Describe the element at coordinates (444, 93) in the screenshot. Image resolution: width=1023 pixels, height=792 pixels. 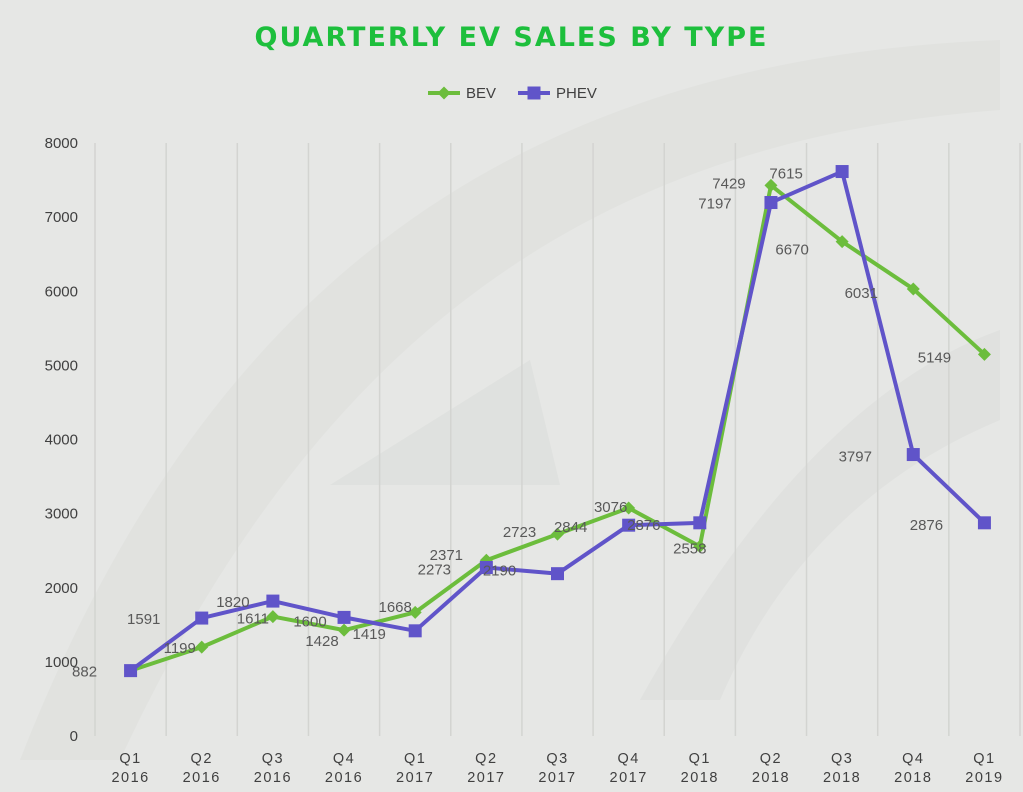
I see `legend-marker-bev` at that location.